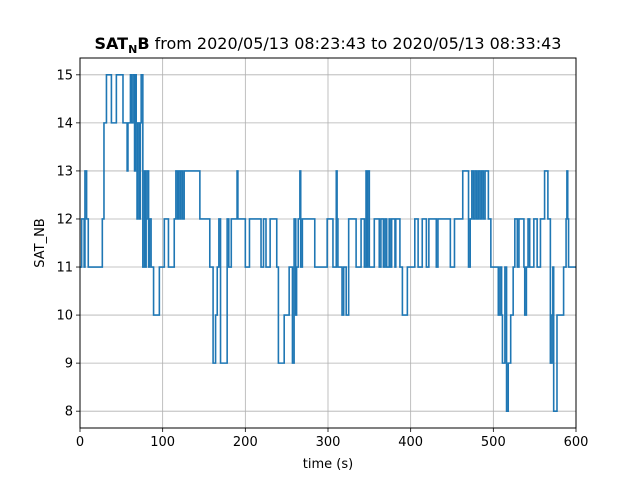  Describe the element at coordinates (328, 464) in the screenshot. I see `x-axis-label: time (s)` at that location.